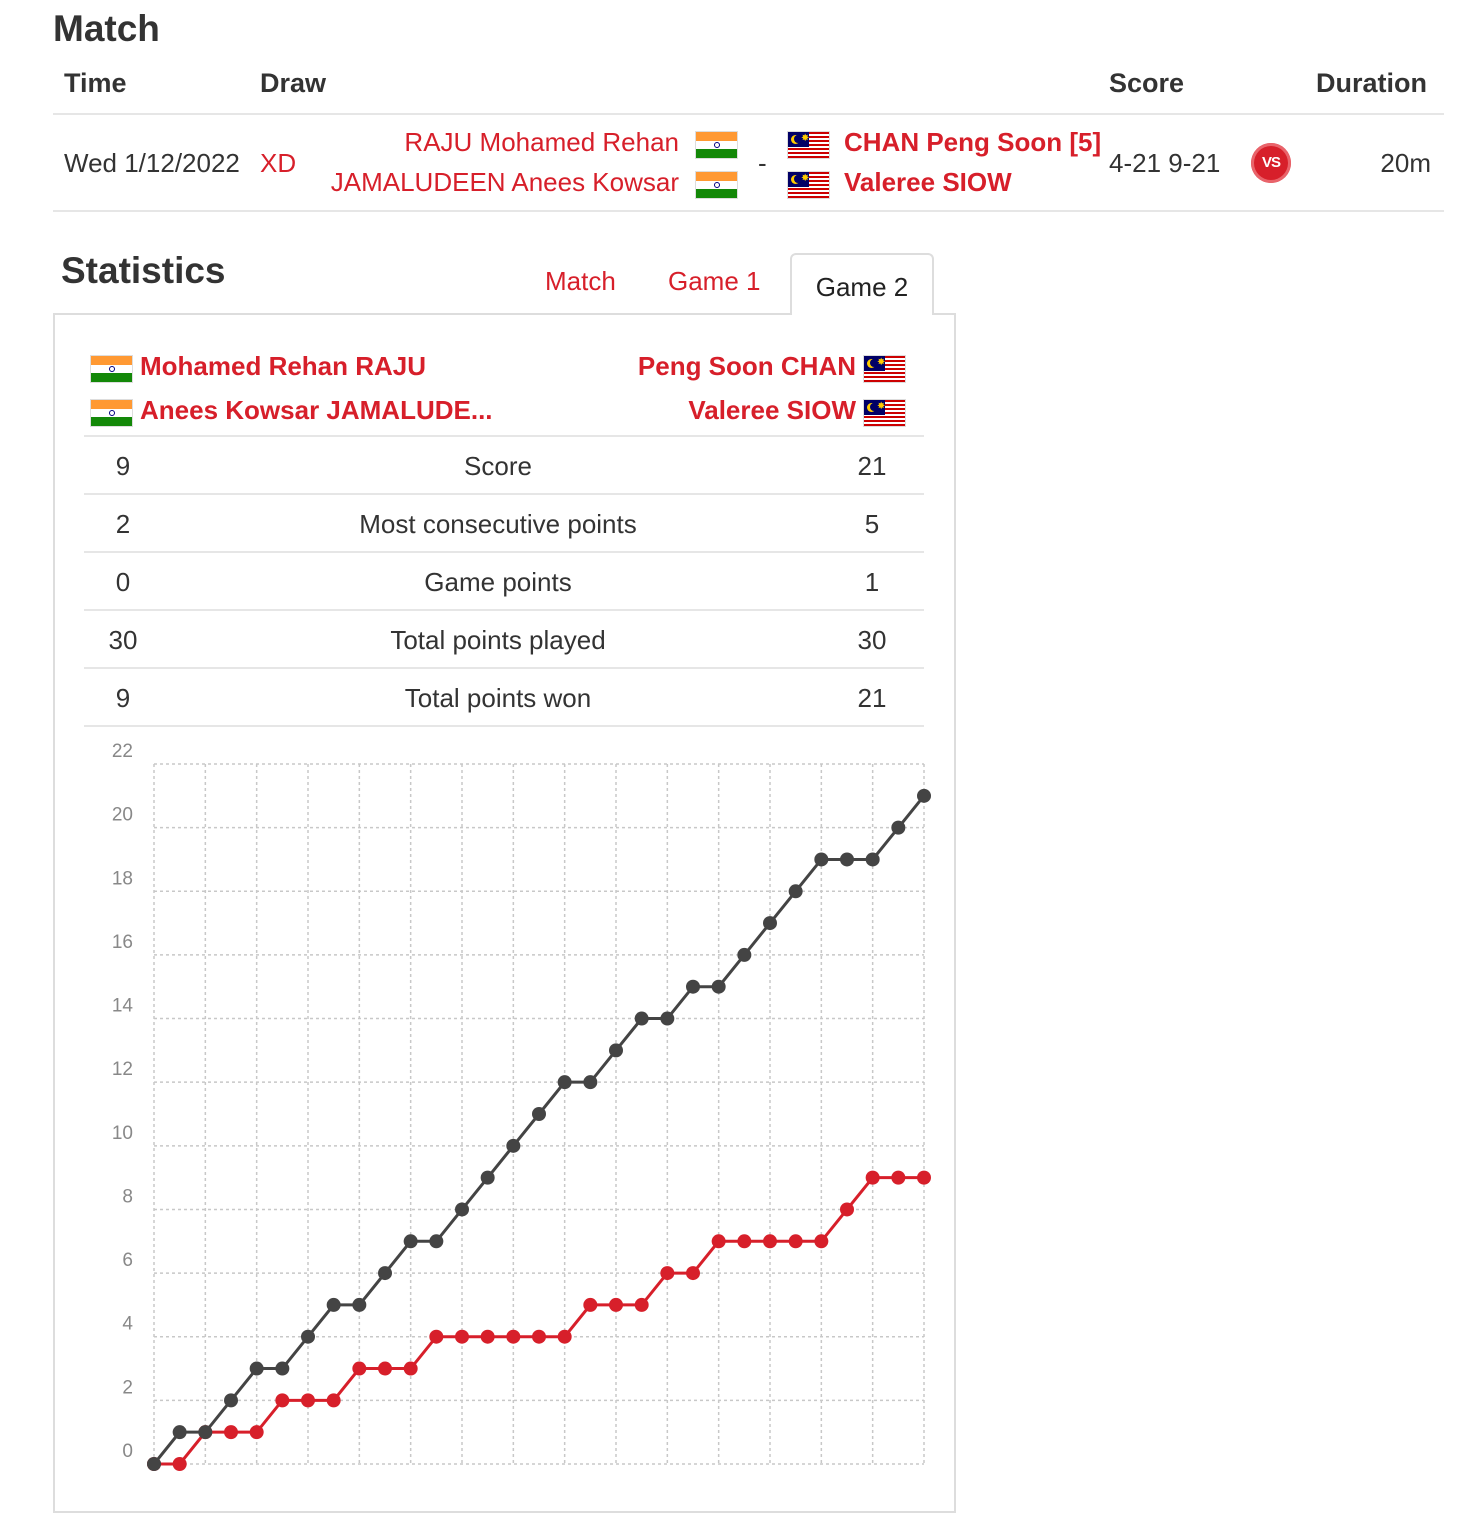 The height and width of the screenshot is (1513, 1476). I want to click on header-divider, so click(748, 114).